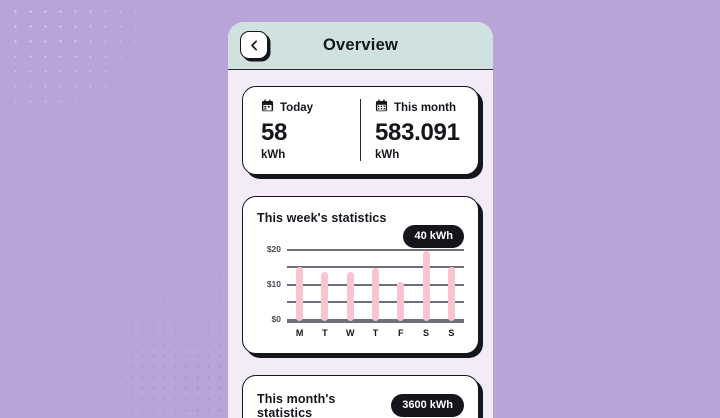  Describe the element at coordinates (273, 248) in the screenshot. I see `chart-y-tick-label: $20` at that location.